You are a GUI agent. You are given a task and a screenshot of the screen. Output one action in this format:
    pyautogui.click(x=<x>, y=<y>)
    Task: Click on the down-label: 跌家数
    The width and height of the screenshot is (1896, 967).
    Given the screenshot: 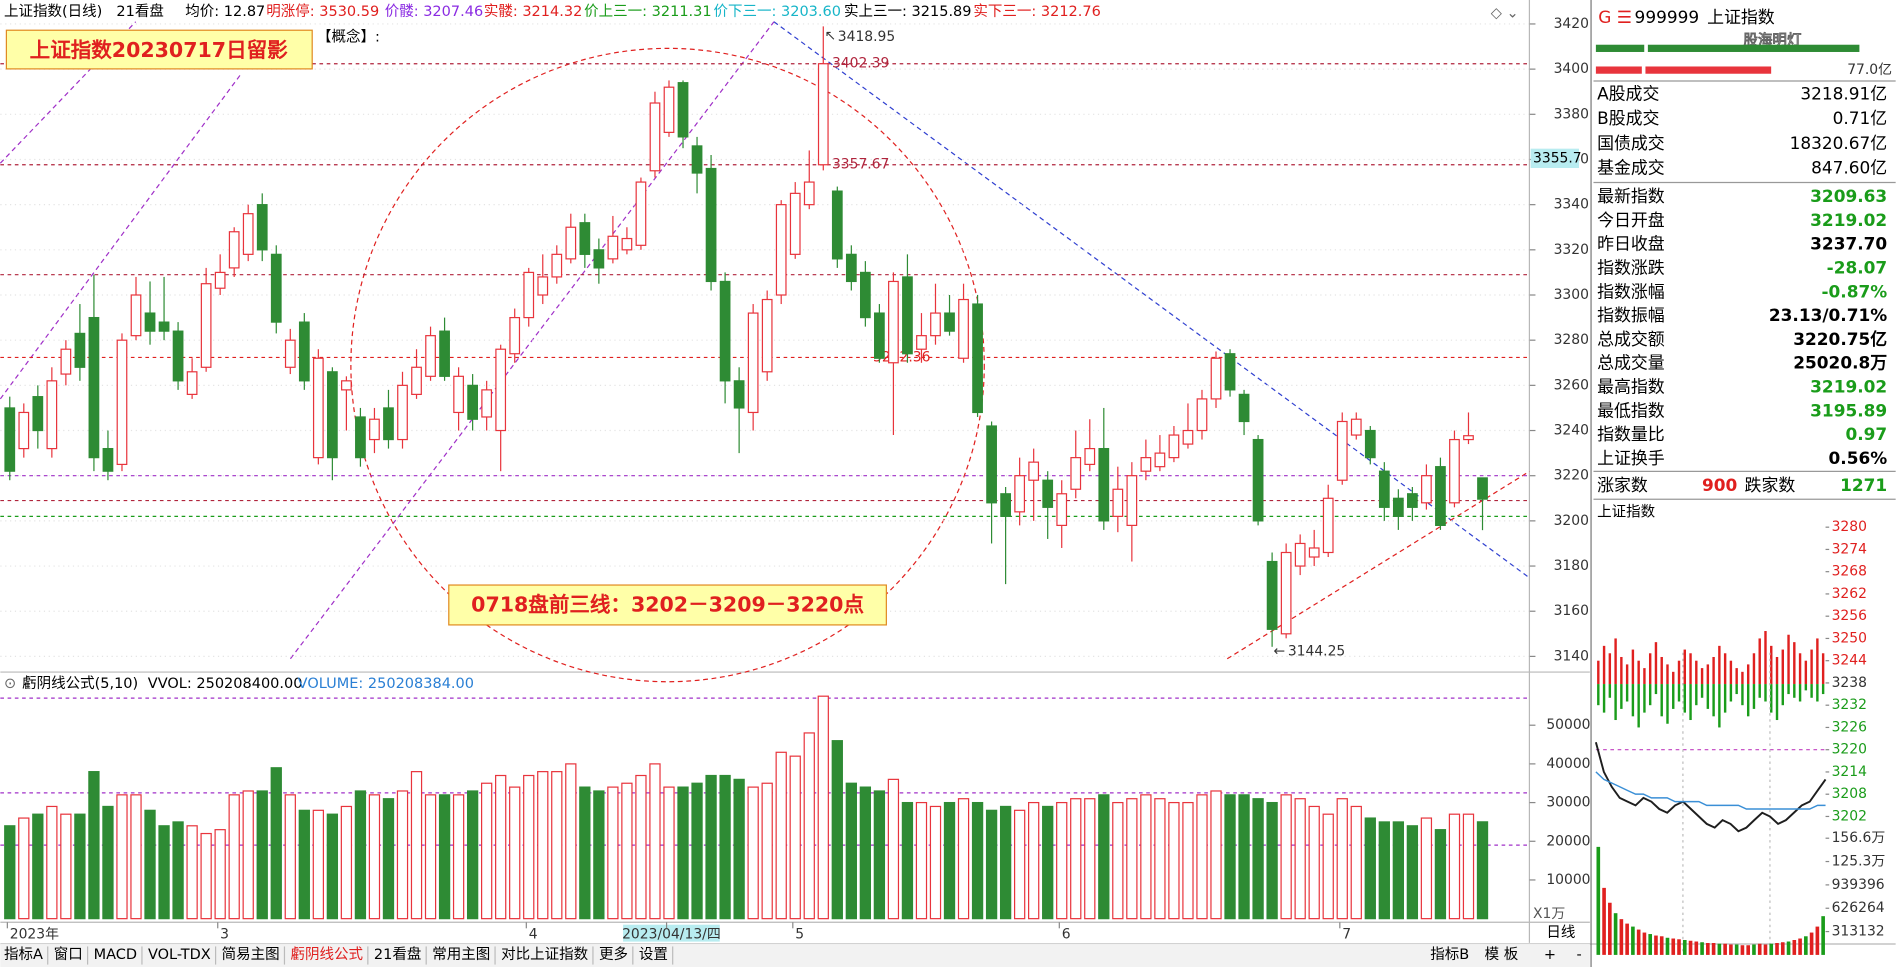 What is the action you would take?
    pyautogui.click(x=1770, y=485)
    